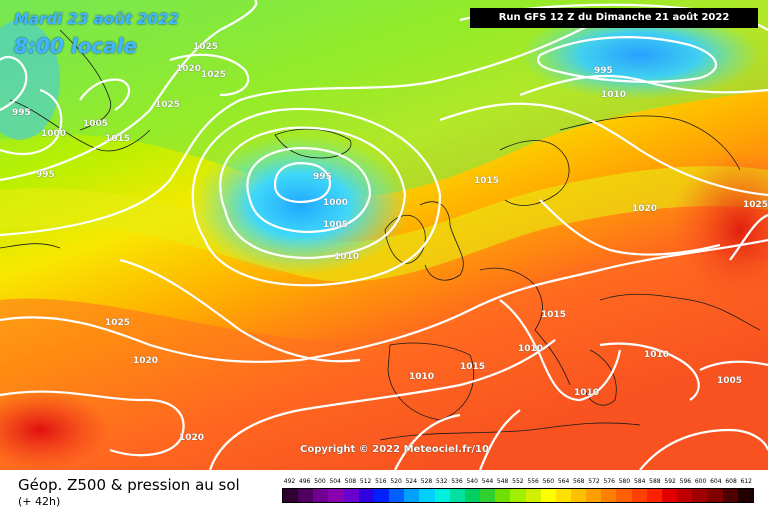  I want to click on scale-tick-label: 600, so click(700, 481).